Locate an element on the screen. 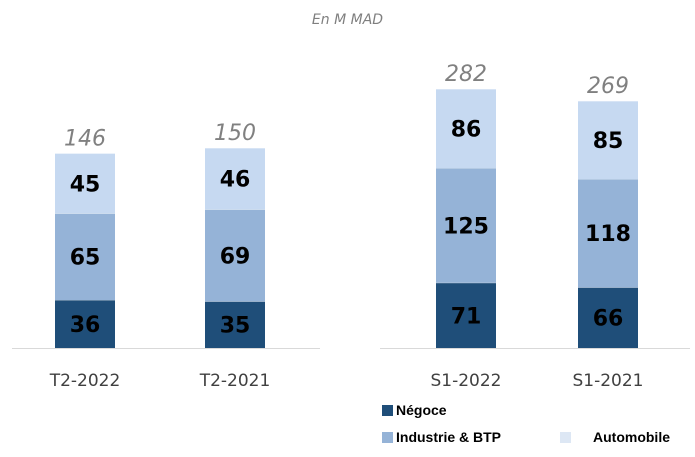 Image resolution: width=695 pixels, height=457 pixels. data-label: 46 is located at coordinates (235, 180).